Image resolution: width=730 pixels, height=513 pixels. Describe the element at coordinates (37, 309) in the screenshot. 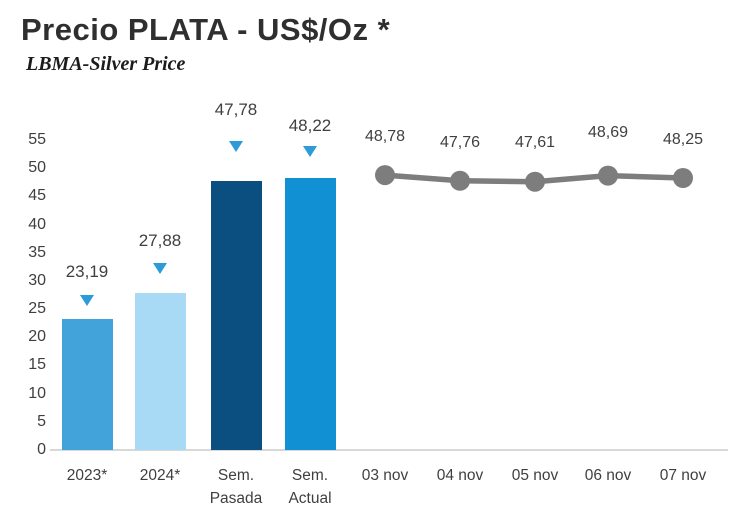

I see `y-tick-label: 25` at that location.